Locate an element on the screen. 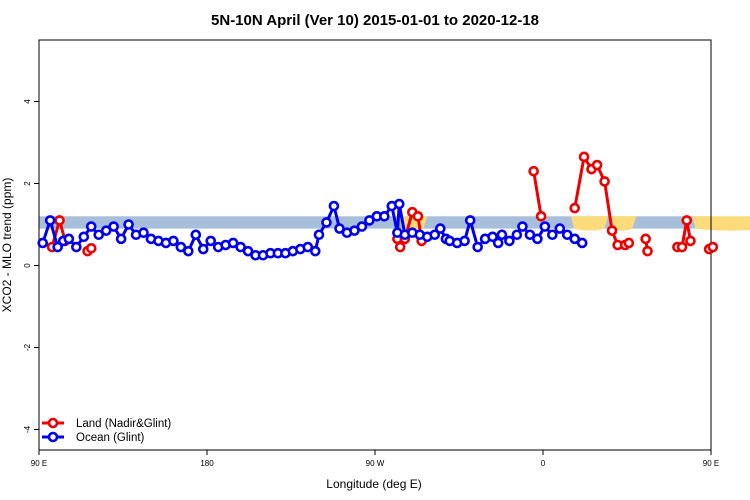 This screenshot has height=500, width=750. x-tick-label: 90 W is located at coordinates (375, 463).